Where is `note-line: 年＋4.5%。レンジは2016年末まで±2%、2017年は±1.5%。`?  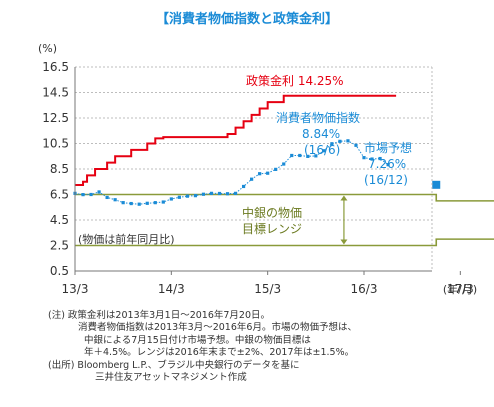
note-line: 年＋4.5%。レンジは2016年末まで±2%、2017年は±1.5%。 is located at coordinates (219, 353).